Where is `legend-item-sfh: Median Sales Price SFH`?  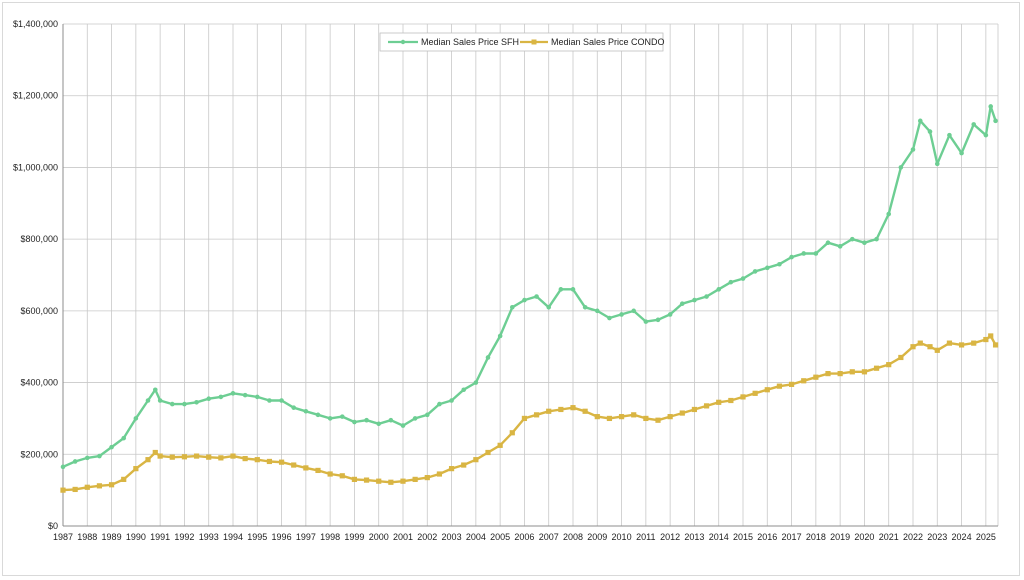 legend-item-sfh: Median Sales Price SFH is located at coordinates (453, 42).